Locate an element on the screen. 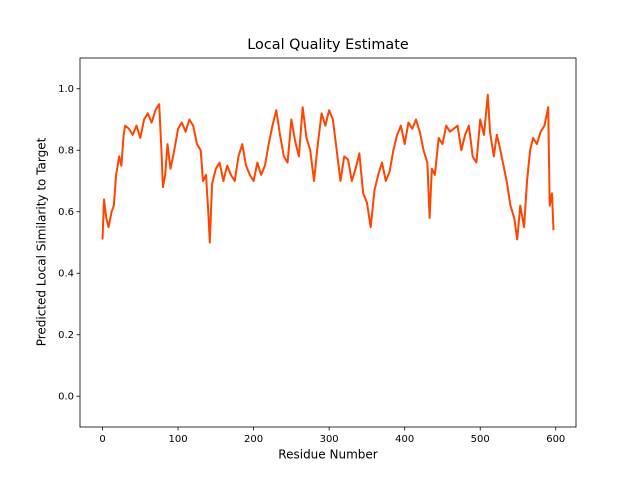 This screenshot has height=480, width=640. x-tick-label: 100 is located at coordinates (178, 439).